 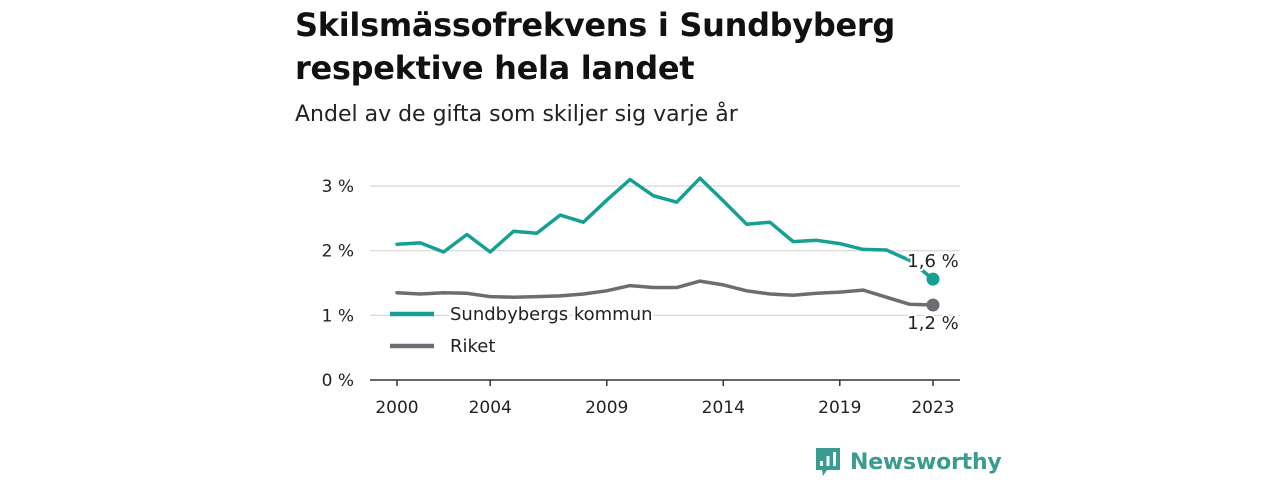 I want to click on legend-label: Riket, so click(x=472, y=346).